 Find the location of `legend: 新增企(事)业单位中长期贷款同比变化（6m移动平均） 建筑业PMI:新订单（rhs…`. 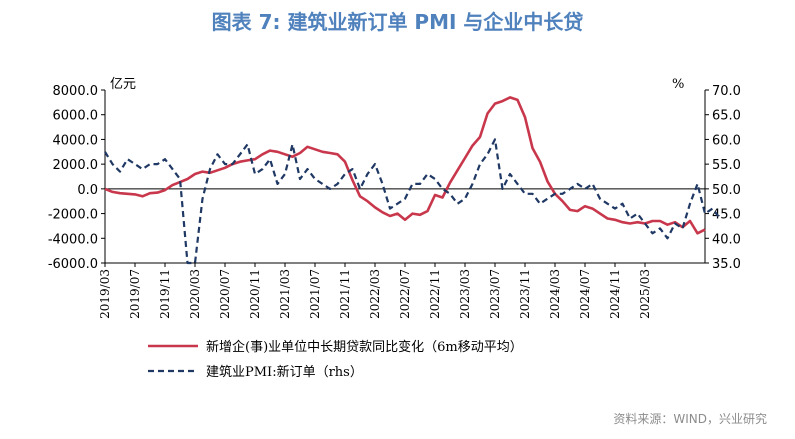

legend: 新增企(事)业单位中长期贷款同比变化（6m移动平均） 建筑业PMI:新订单（rhs… is located at coordinates (335, 359).